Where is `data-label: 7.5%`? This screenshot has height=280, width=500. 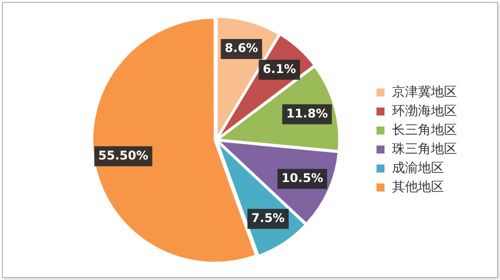 data-label: 7.5% is located at coordinates (268, 218).